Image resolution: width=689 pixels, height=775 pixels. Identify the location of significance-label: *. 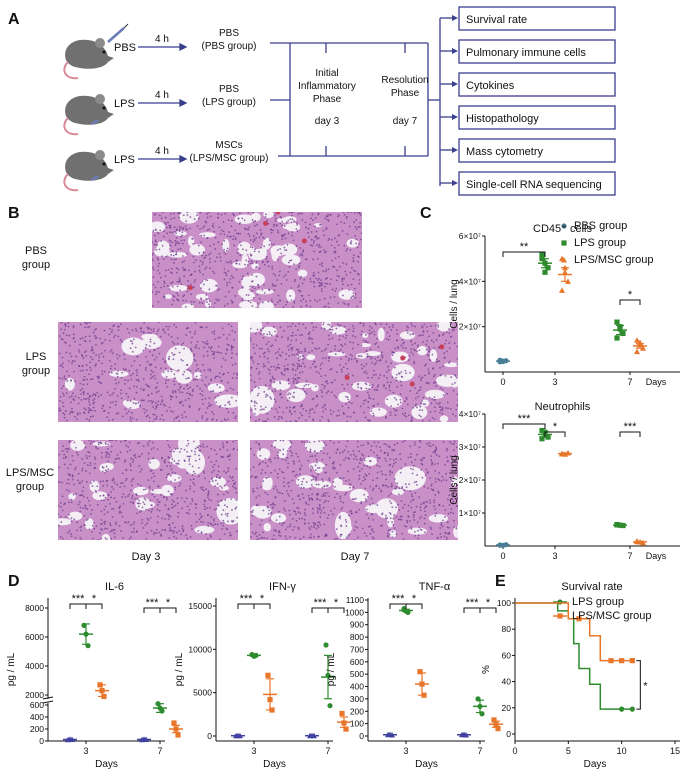
(168, 603).